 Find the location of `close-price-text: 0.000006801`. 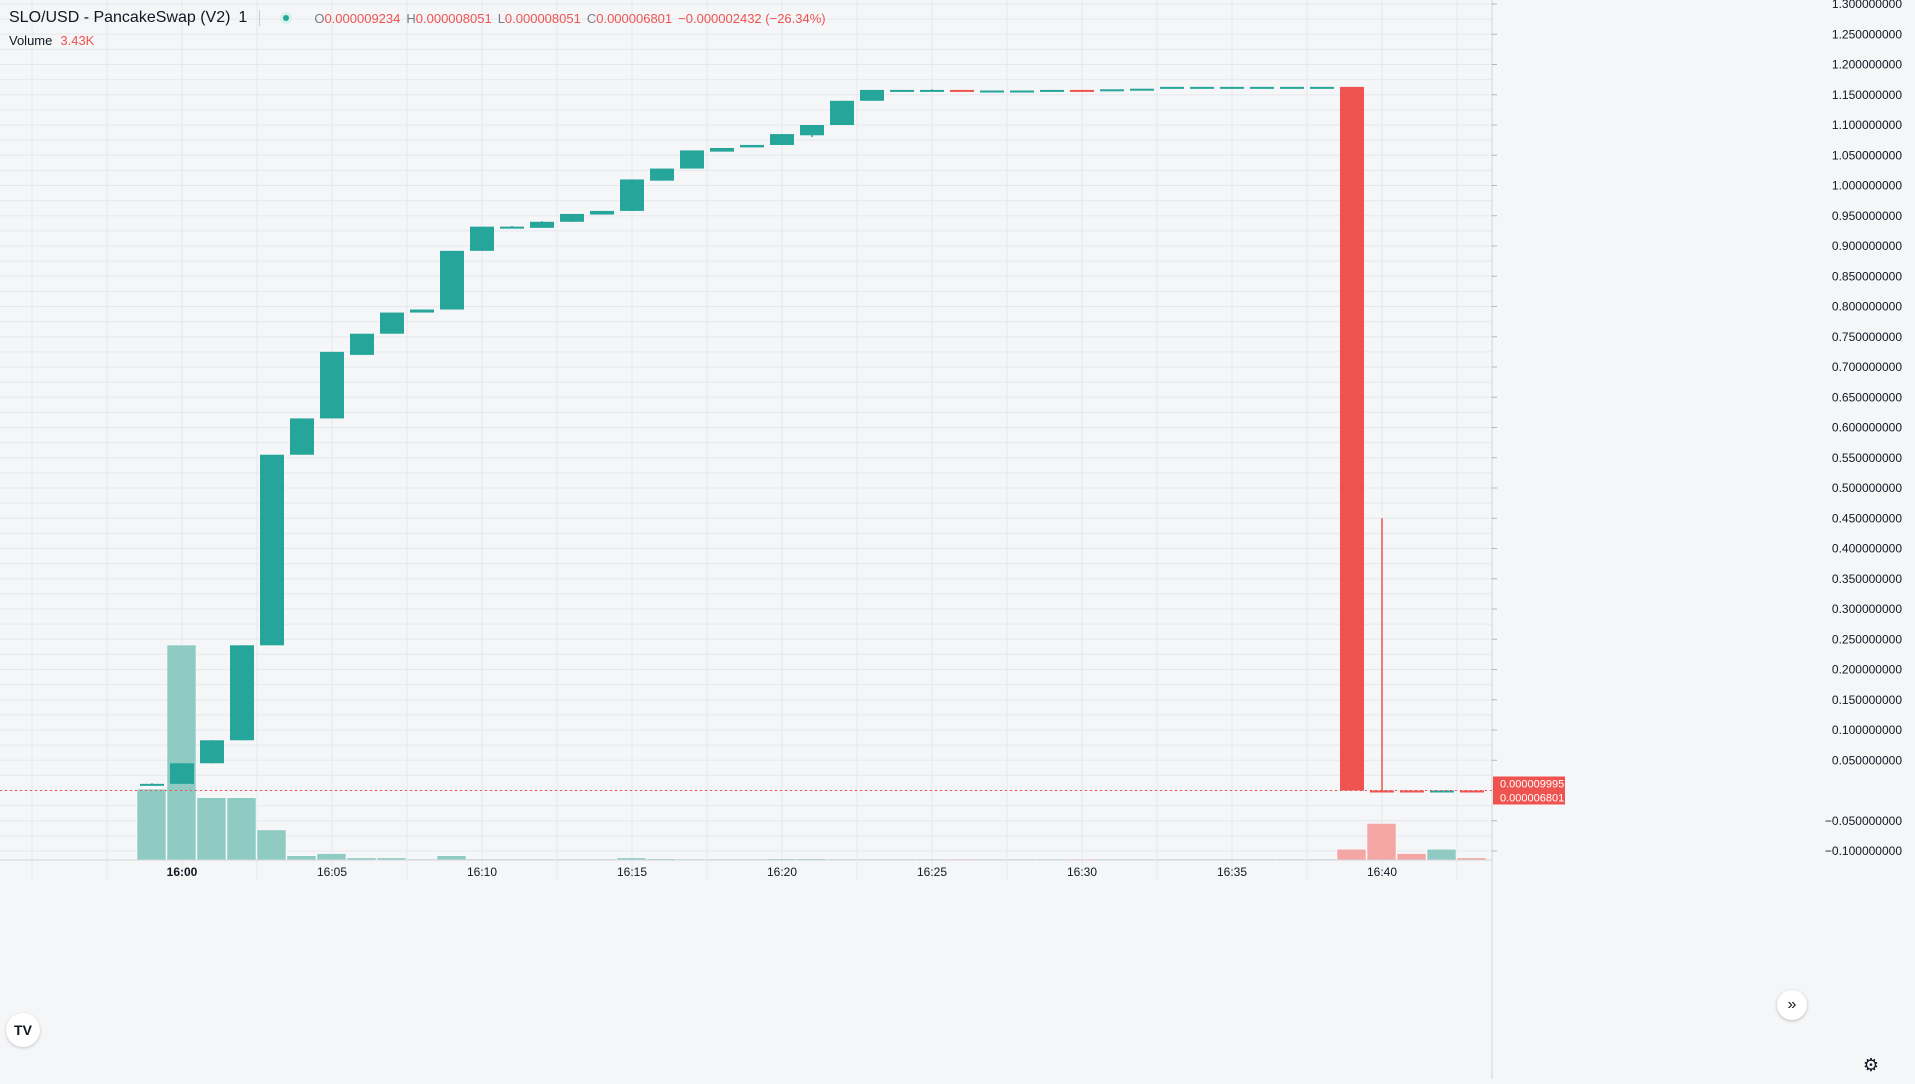

close-price-text: 0.000006801 is located at coordinates (1532, 798).